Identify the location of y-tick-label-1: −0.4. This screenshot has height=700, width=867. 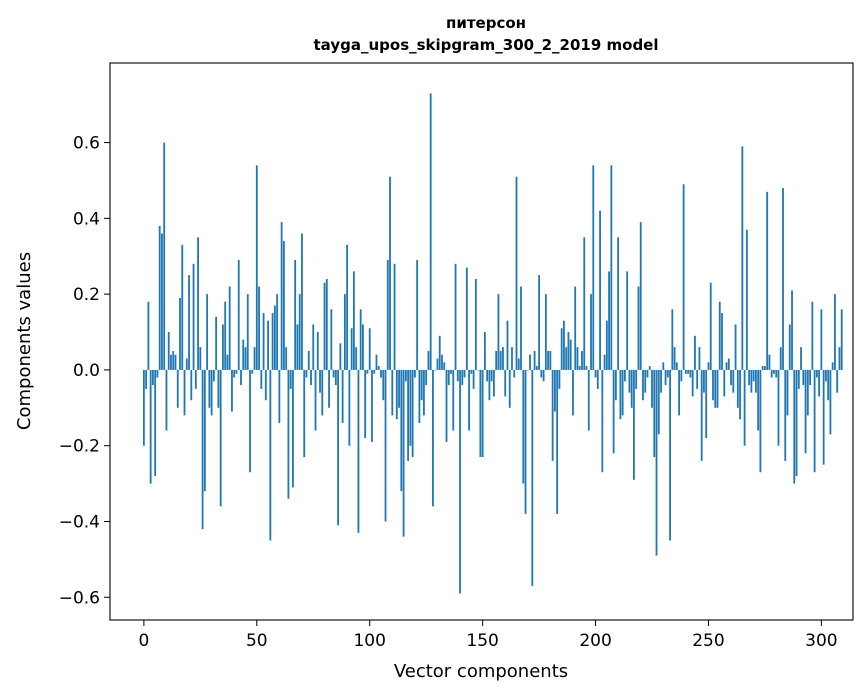
(79, 522).